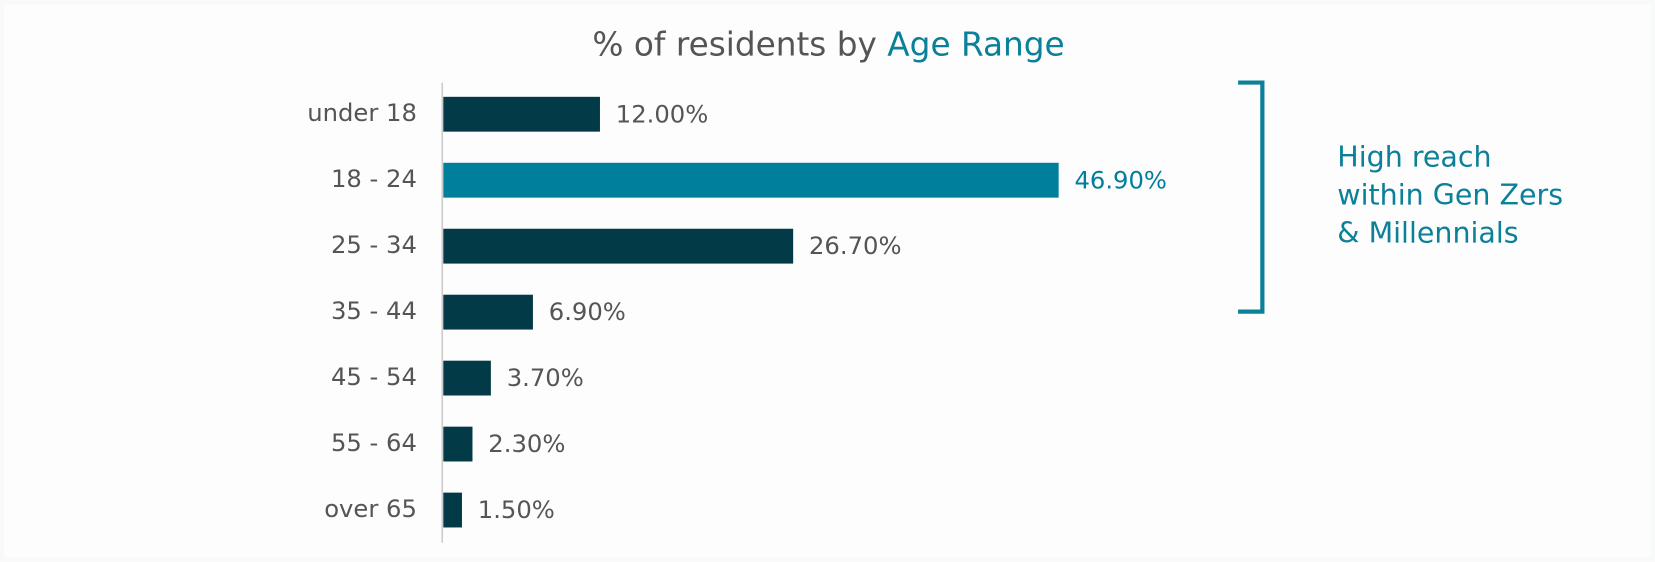 This screenshot has height=562, width=1655. I want to click on title-main: % of residents by, so click(734, 45).